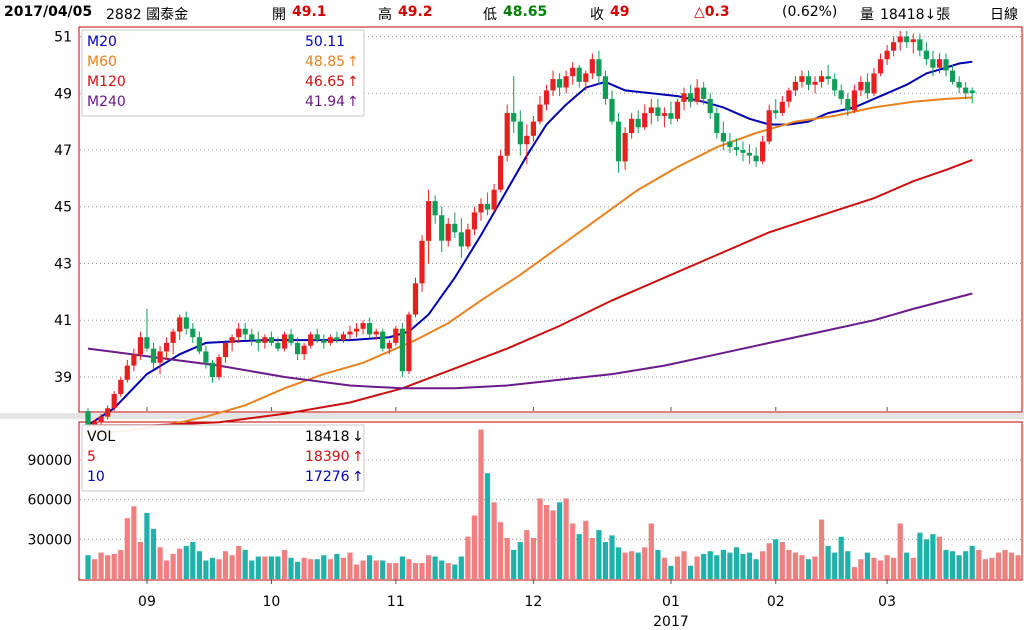 Image resolution: width=1024 pixels, height=630 pixels. Describe the element at coordinates (63, 321) in the screenshot. I see `price-tick-label: 41` at that location.